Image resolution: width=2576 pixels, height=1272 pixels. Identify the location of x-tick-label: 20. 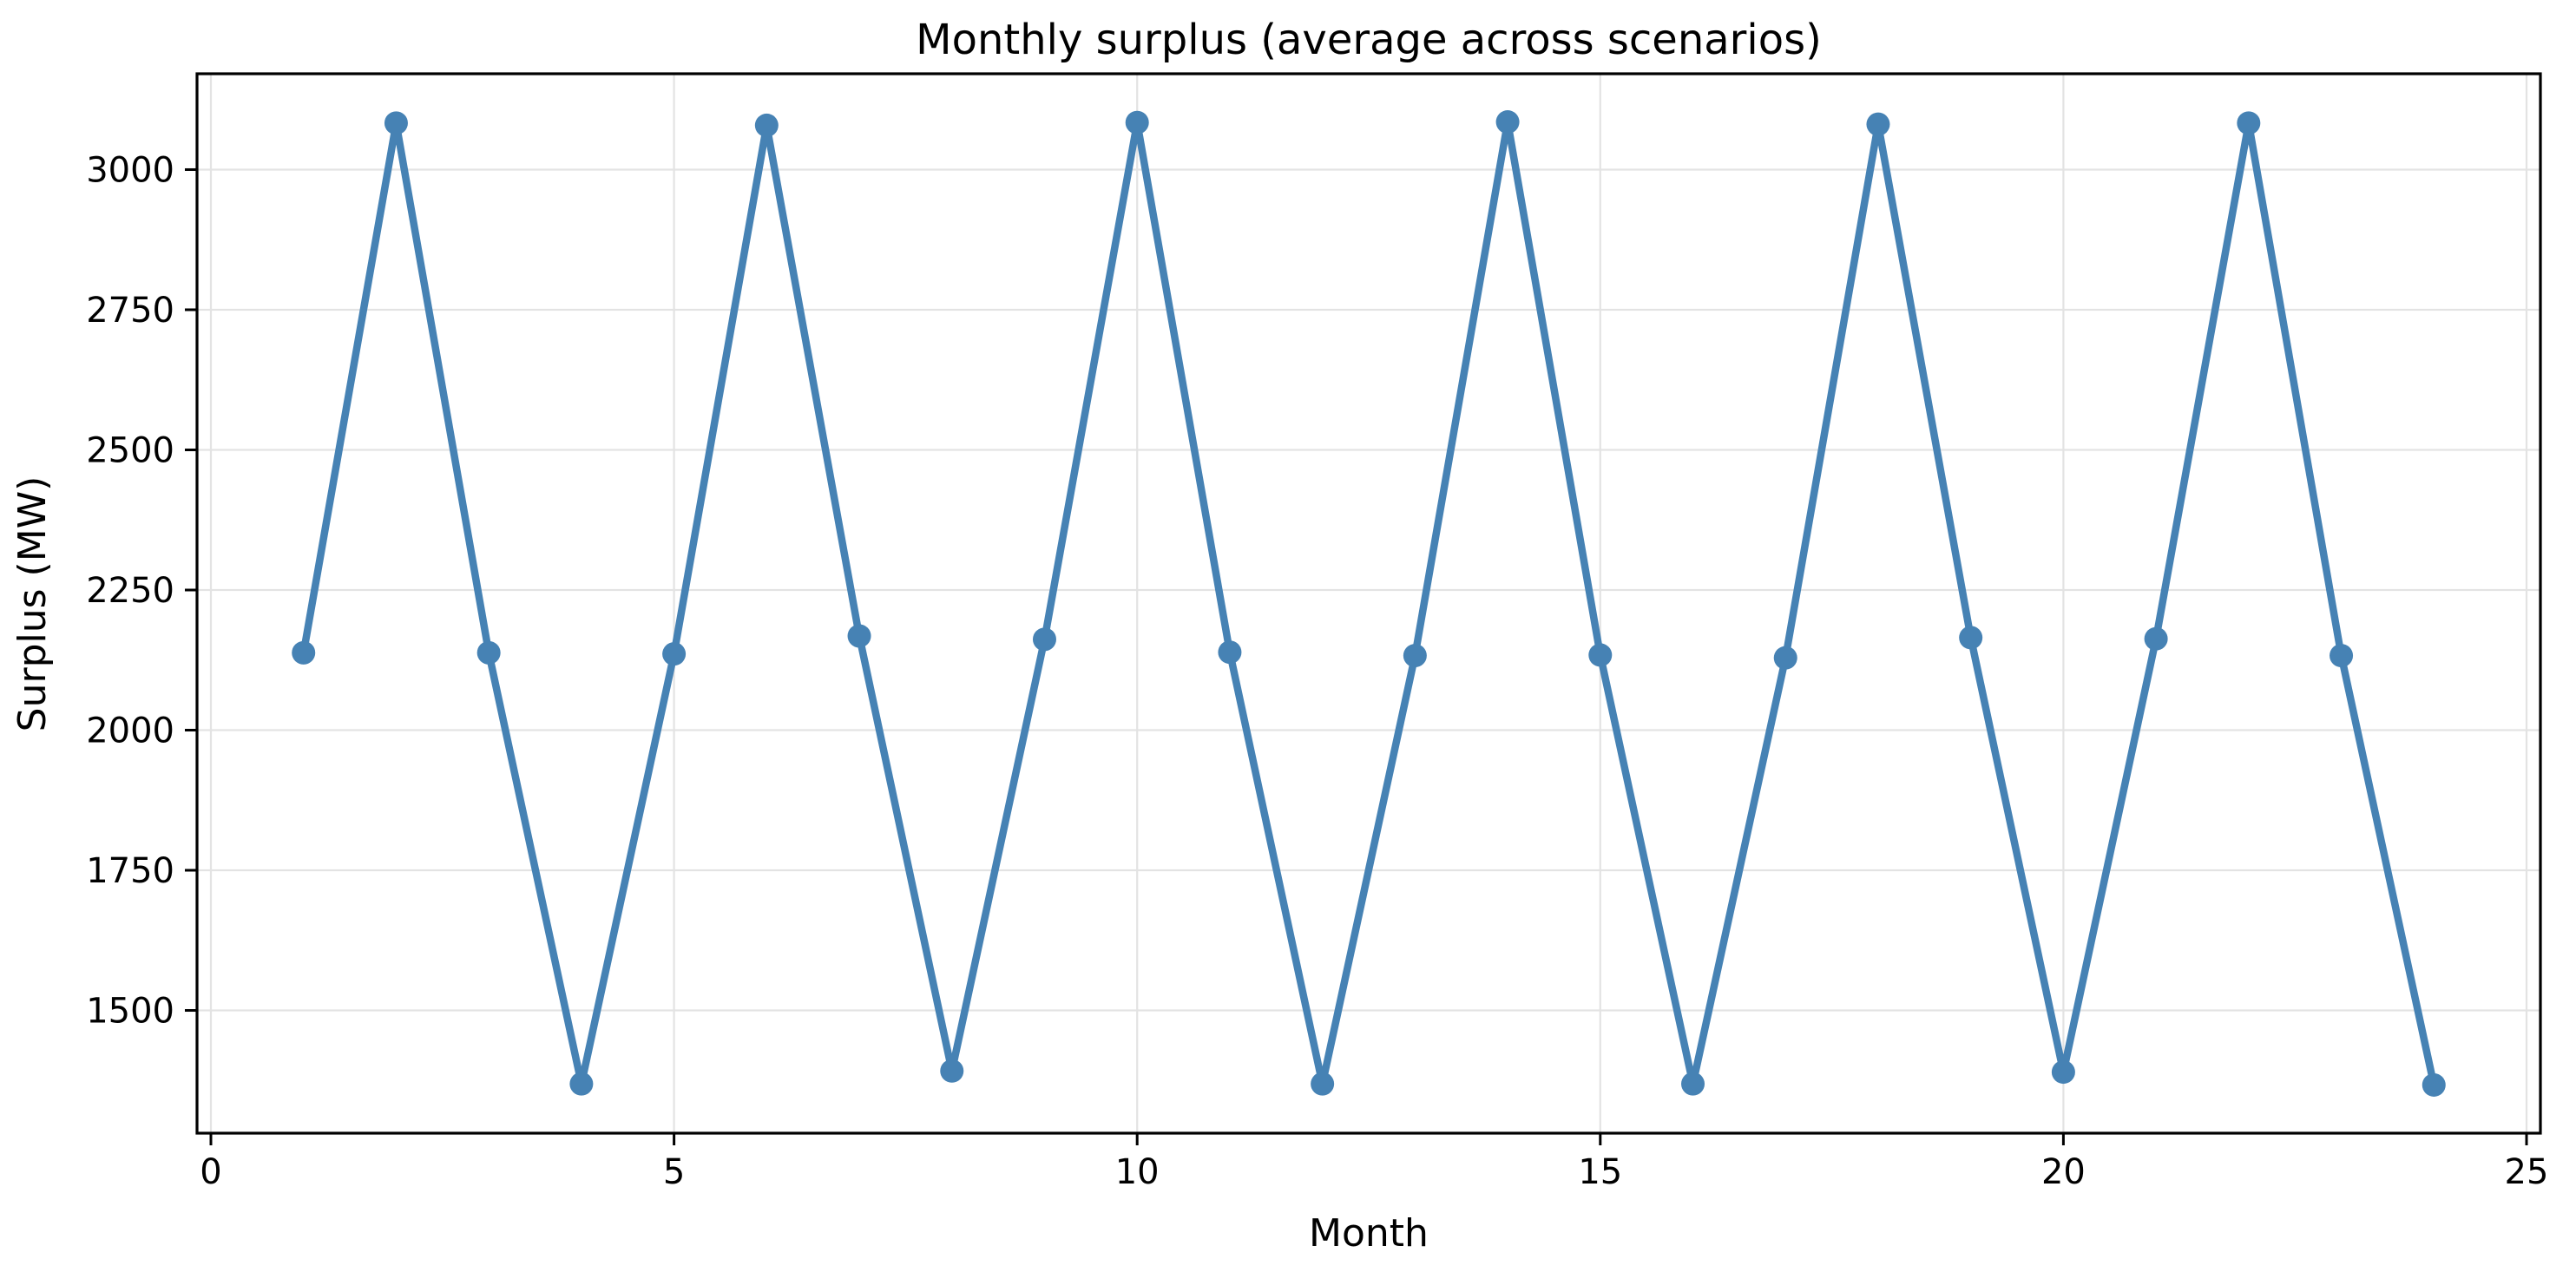
(2063, 1172).